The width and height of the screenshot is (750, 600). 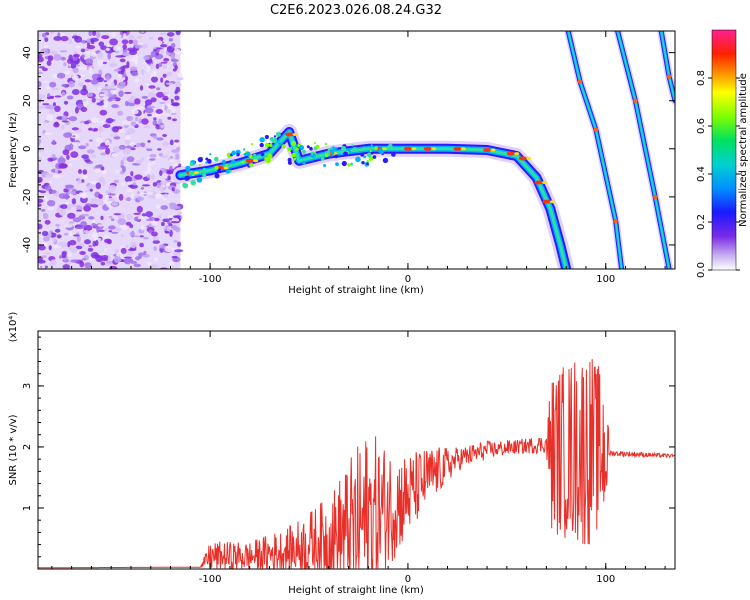 I want to click on x-tick-label: 0, so click(x=408, y=579).